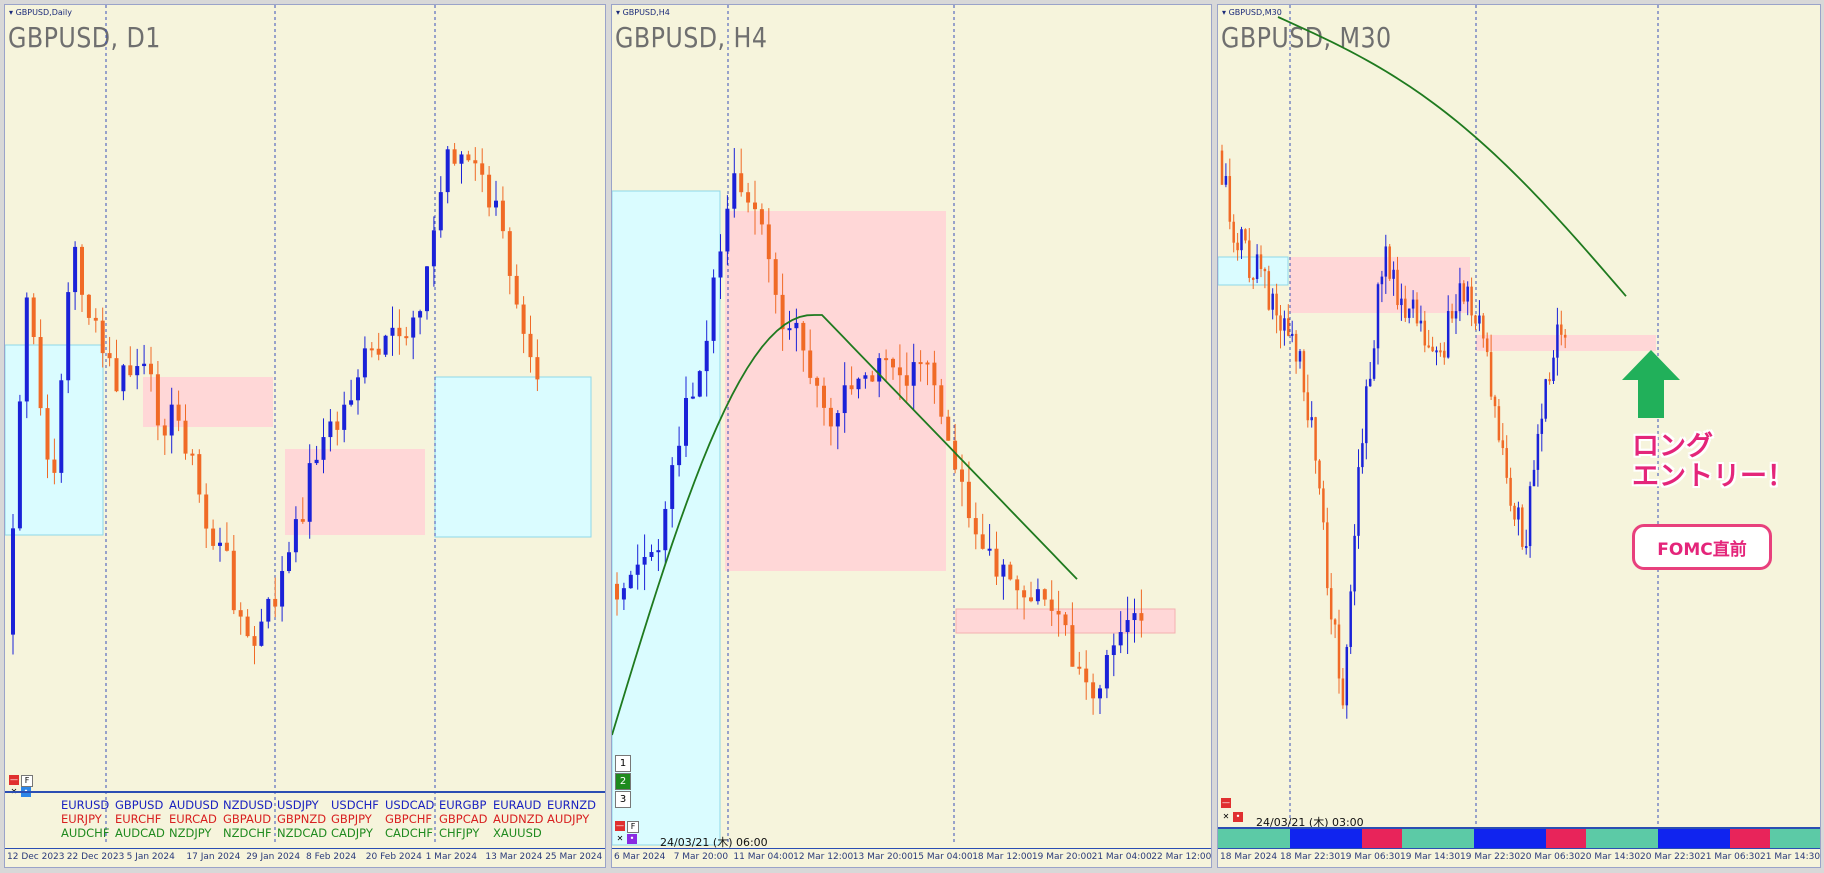  What do you see at coordinates (81, 819) in the screenshot?
I see `currency-pair-link: EURJPY` at bounding box center [81, 819].